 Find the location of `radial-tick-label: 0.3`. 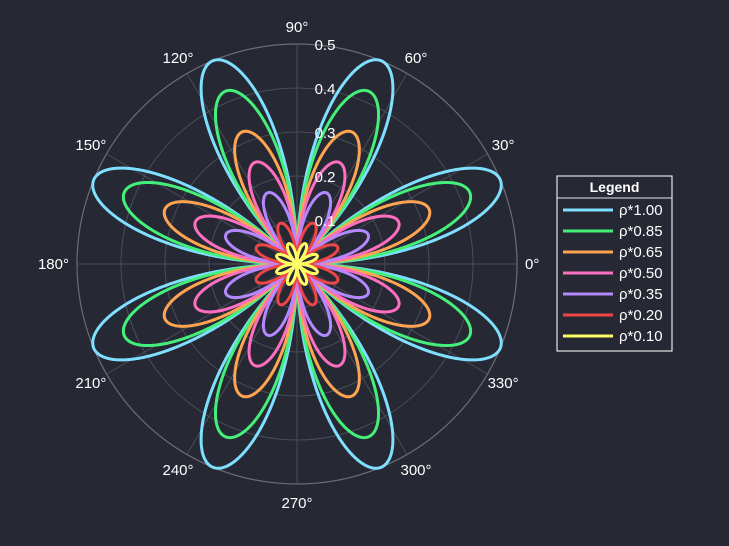

radial-tick-label: 0.3 is located at coordinates (325, 133).